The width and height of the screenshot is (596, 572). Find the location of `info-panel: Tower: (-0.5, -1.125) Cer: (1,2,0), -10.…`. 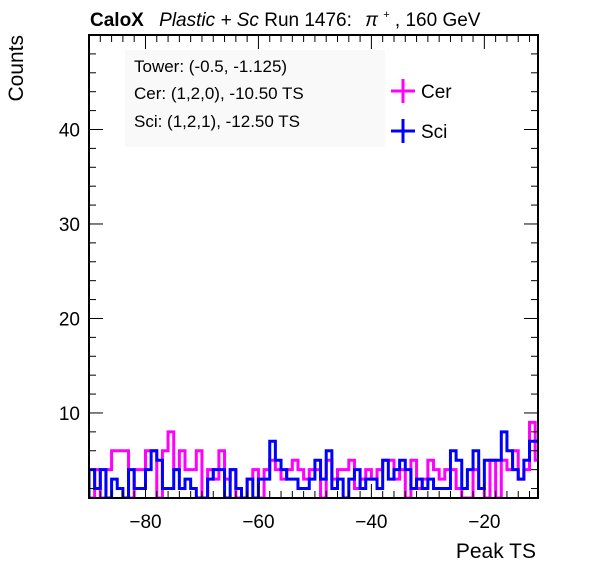

info-panel: Tower: (-0.5, -1.125) Cer: (1,2,0), -10.… is located at coordinates (255, 98).